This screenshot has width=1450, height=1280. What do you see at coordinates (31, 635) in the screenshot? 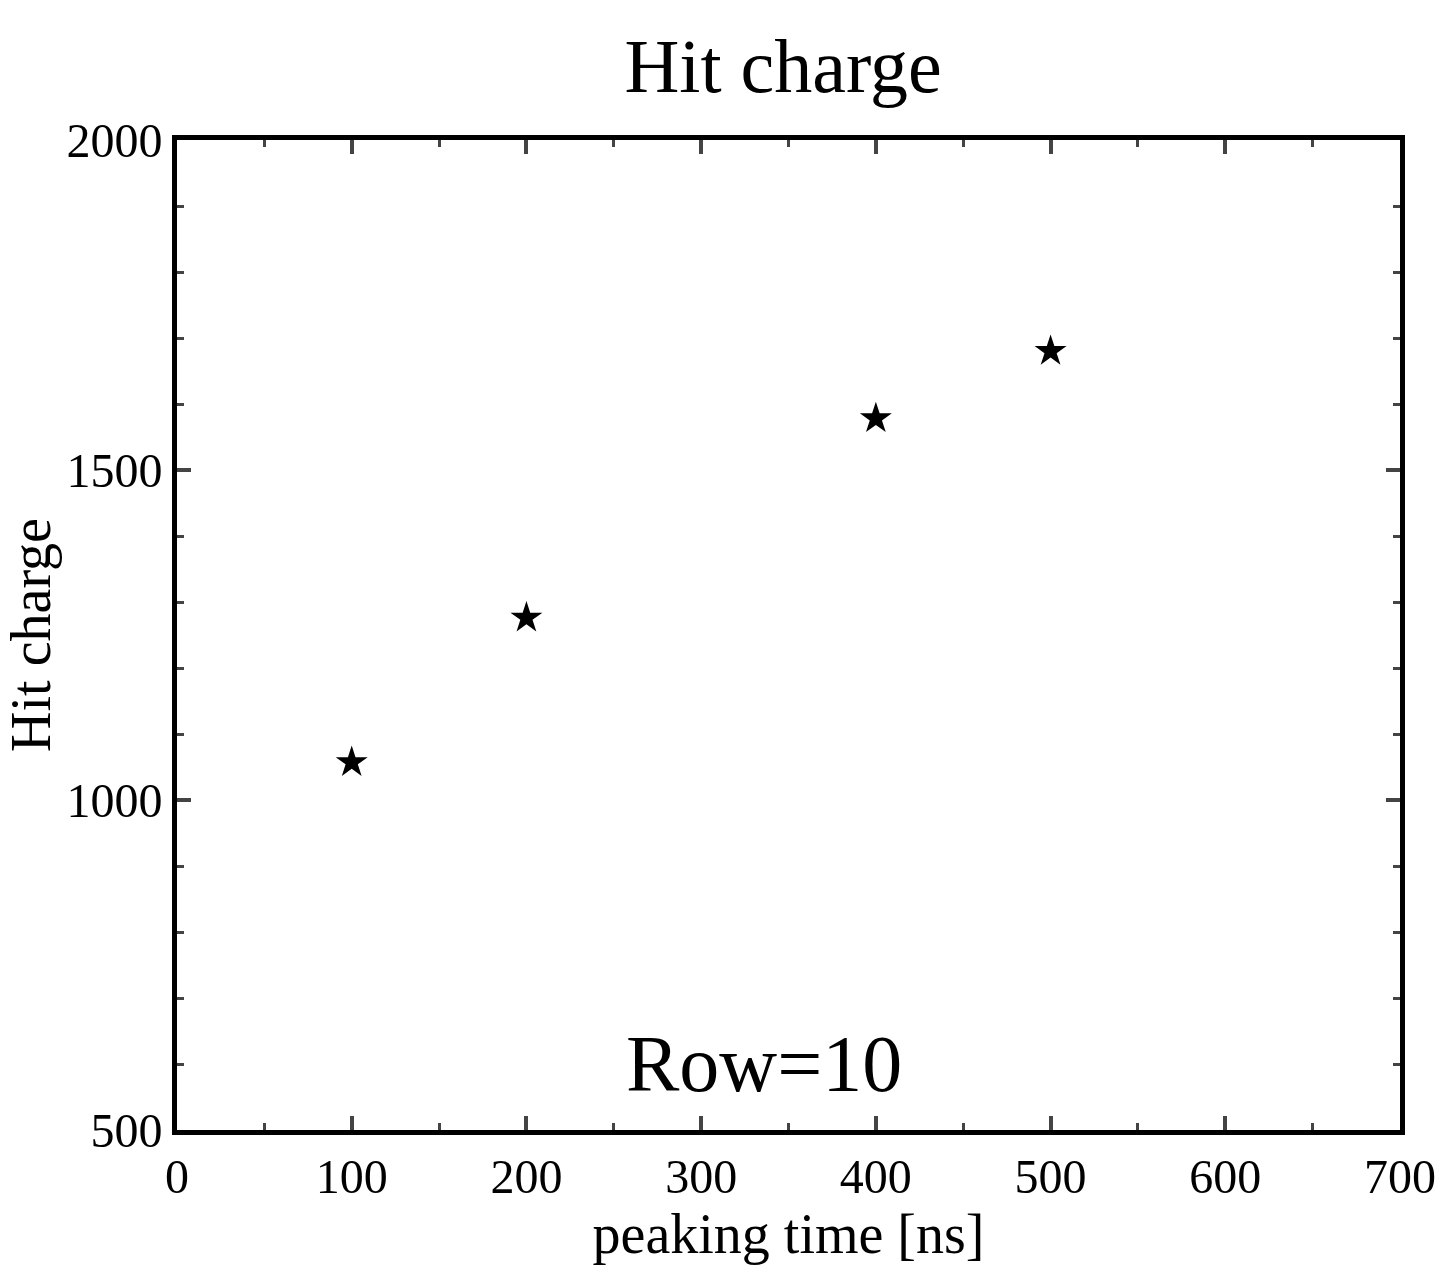
I see `y-axis-title: Hit charge` at bounding box center [31, 635].